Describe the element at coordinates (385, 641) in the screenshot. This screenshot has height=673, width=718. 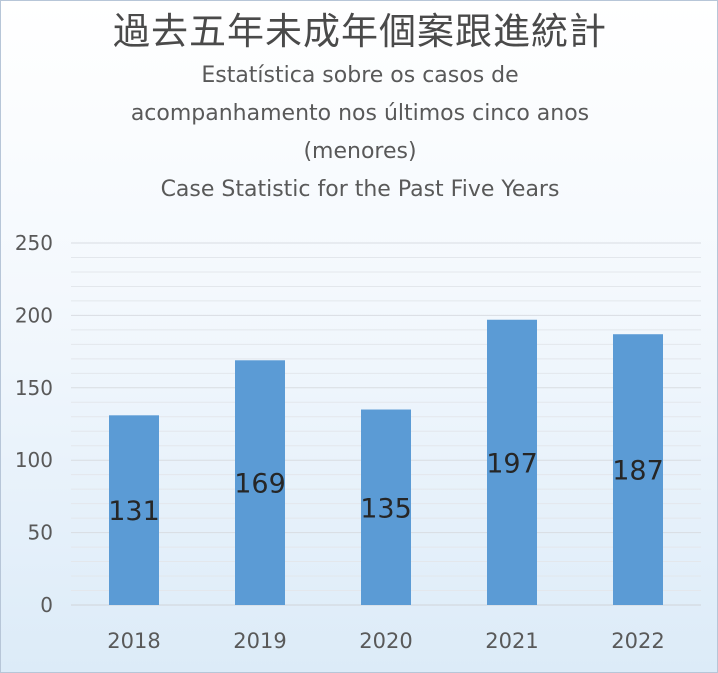
I see `x-category-label: 2020` at that location.